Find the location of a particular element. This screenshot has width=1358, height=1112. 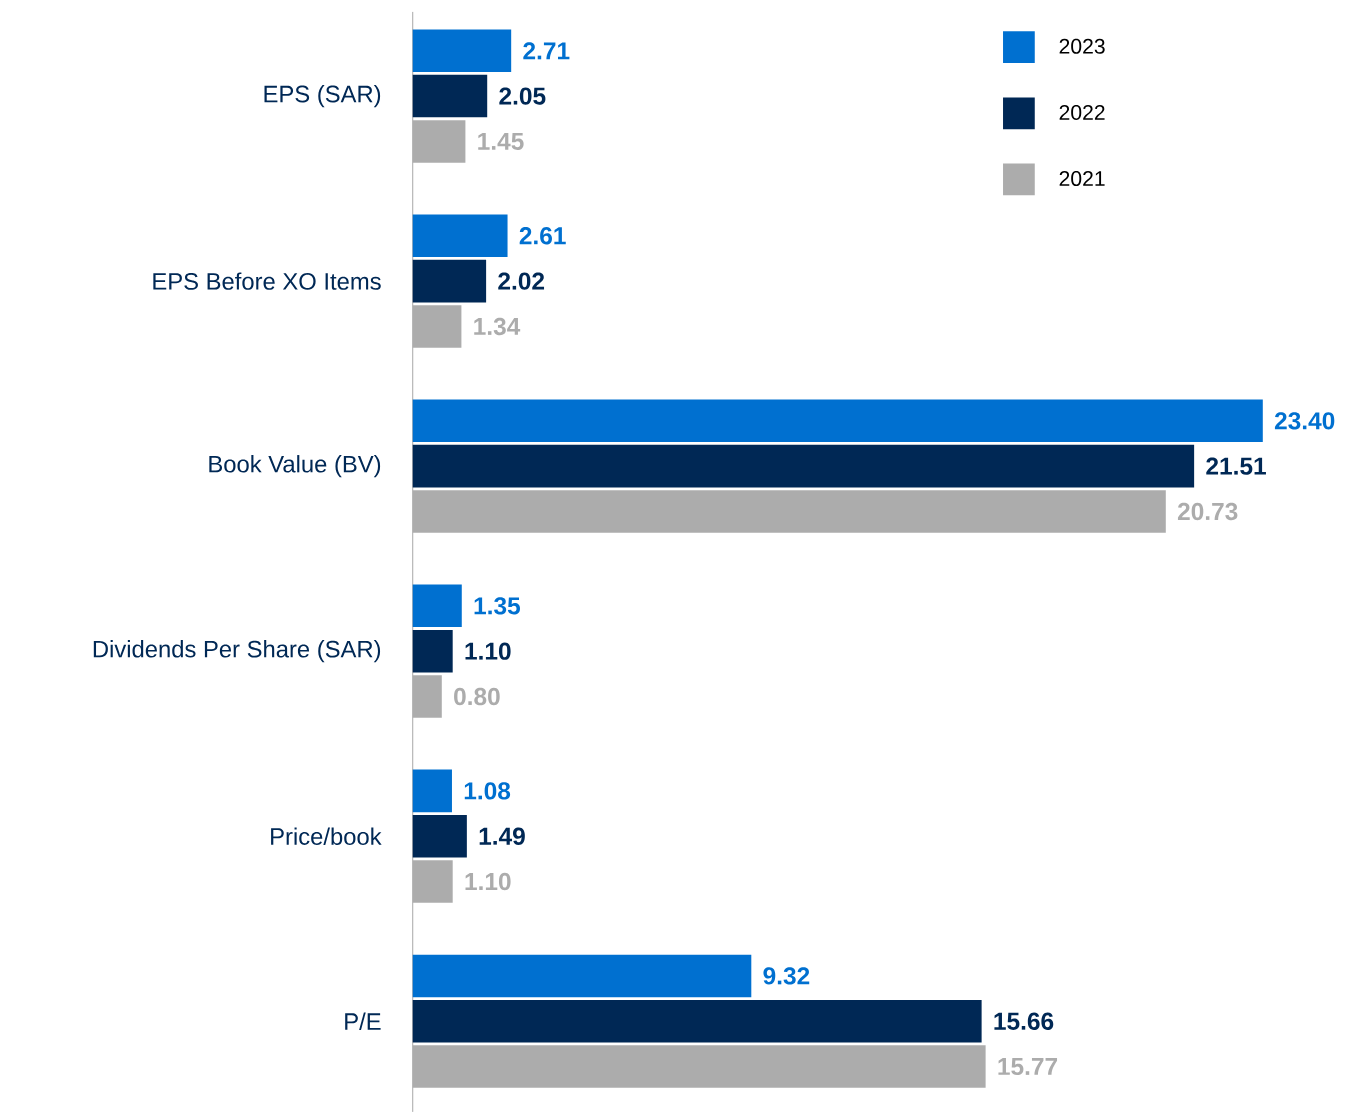

data-label: 1.34 is located at coordinates (497, 326).